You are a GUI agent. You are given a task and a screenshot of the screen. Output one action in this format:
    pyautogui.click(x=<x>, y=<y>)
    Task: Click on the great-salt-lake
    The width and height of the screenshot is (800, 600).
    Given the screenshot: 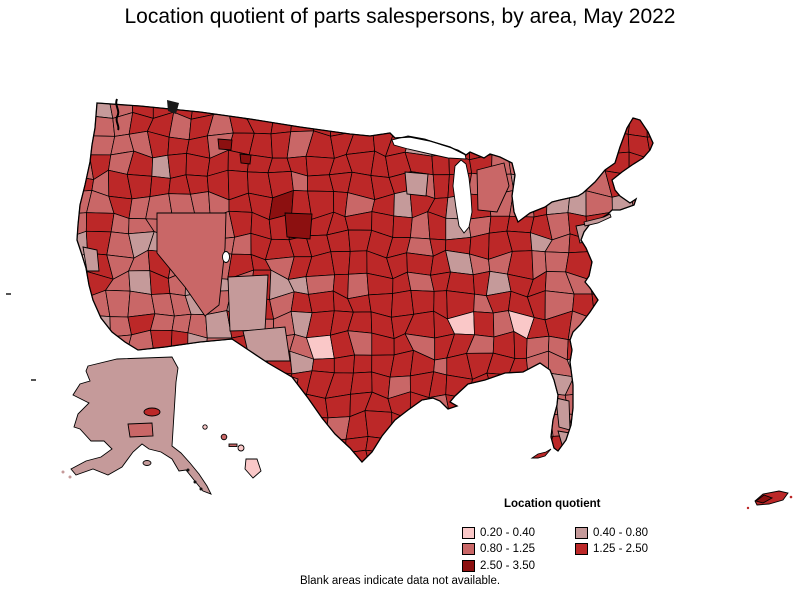 What is the action you would take?
    pyautogui.click(x=226, y=257)
    